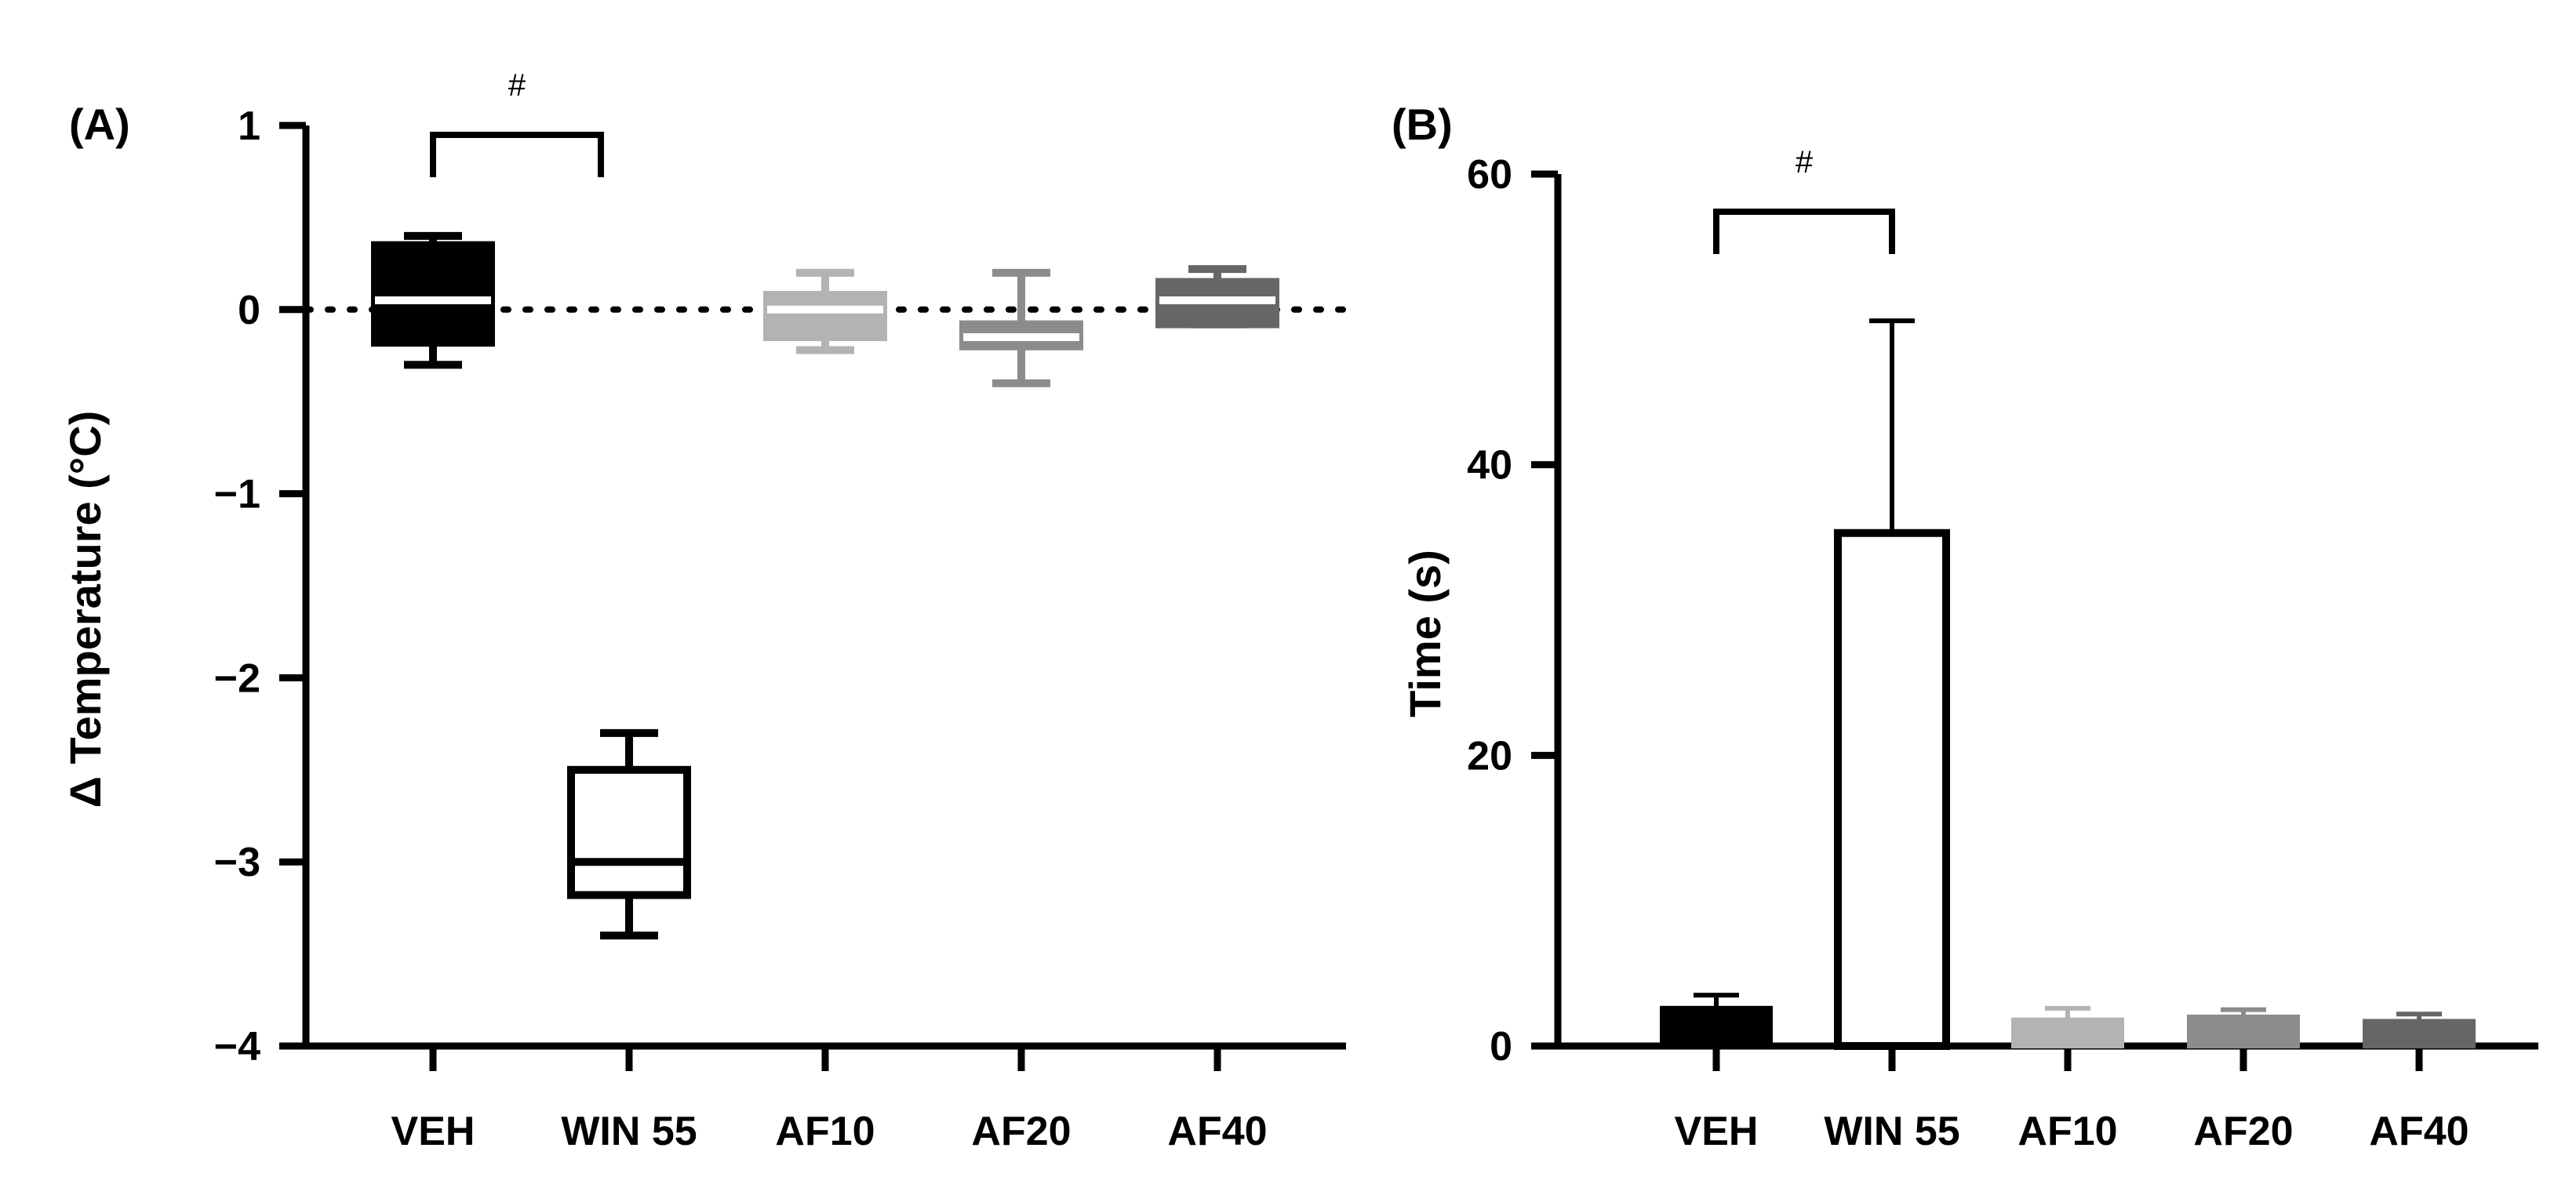 The image size is (2576, 1195). I want to click on y-axis-title: Time (s), so click(1425, 633).